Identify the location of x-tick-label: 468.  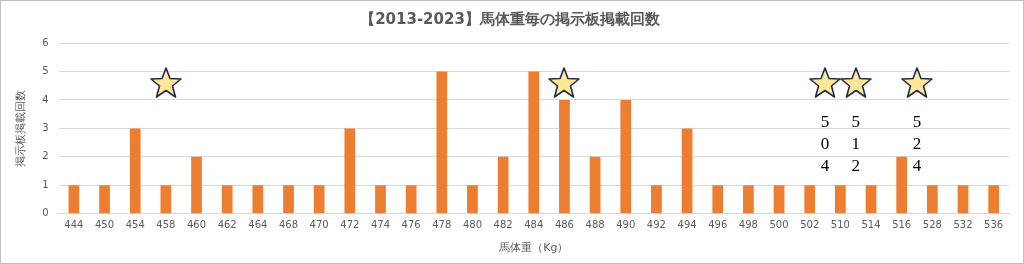
(288, 225).